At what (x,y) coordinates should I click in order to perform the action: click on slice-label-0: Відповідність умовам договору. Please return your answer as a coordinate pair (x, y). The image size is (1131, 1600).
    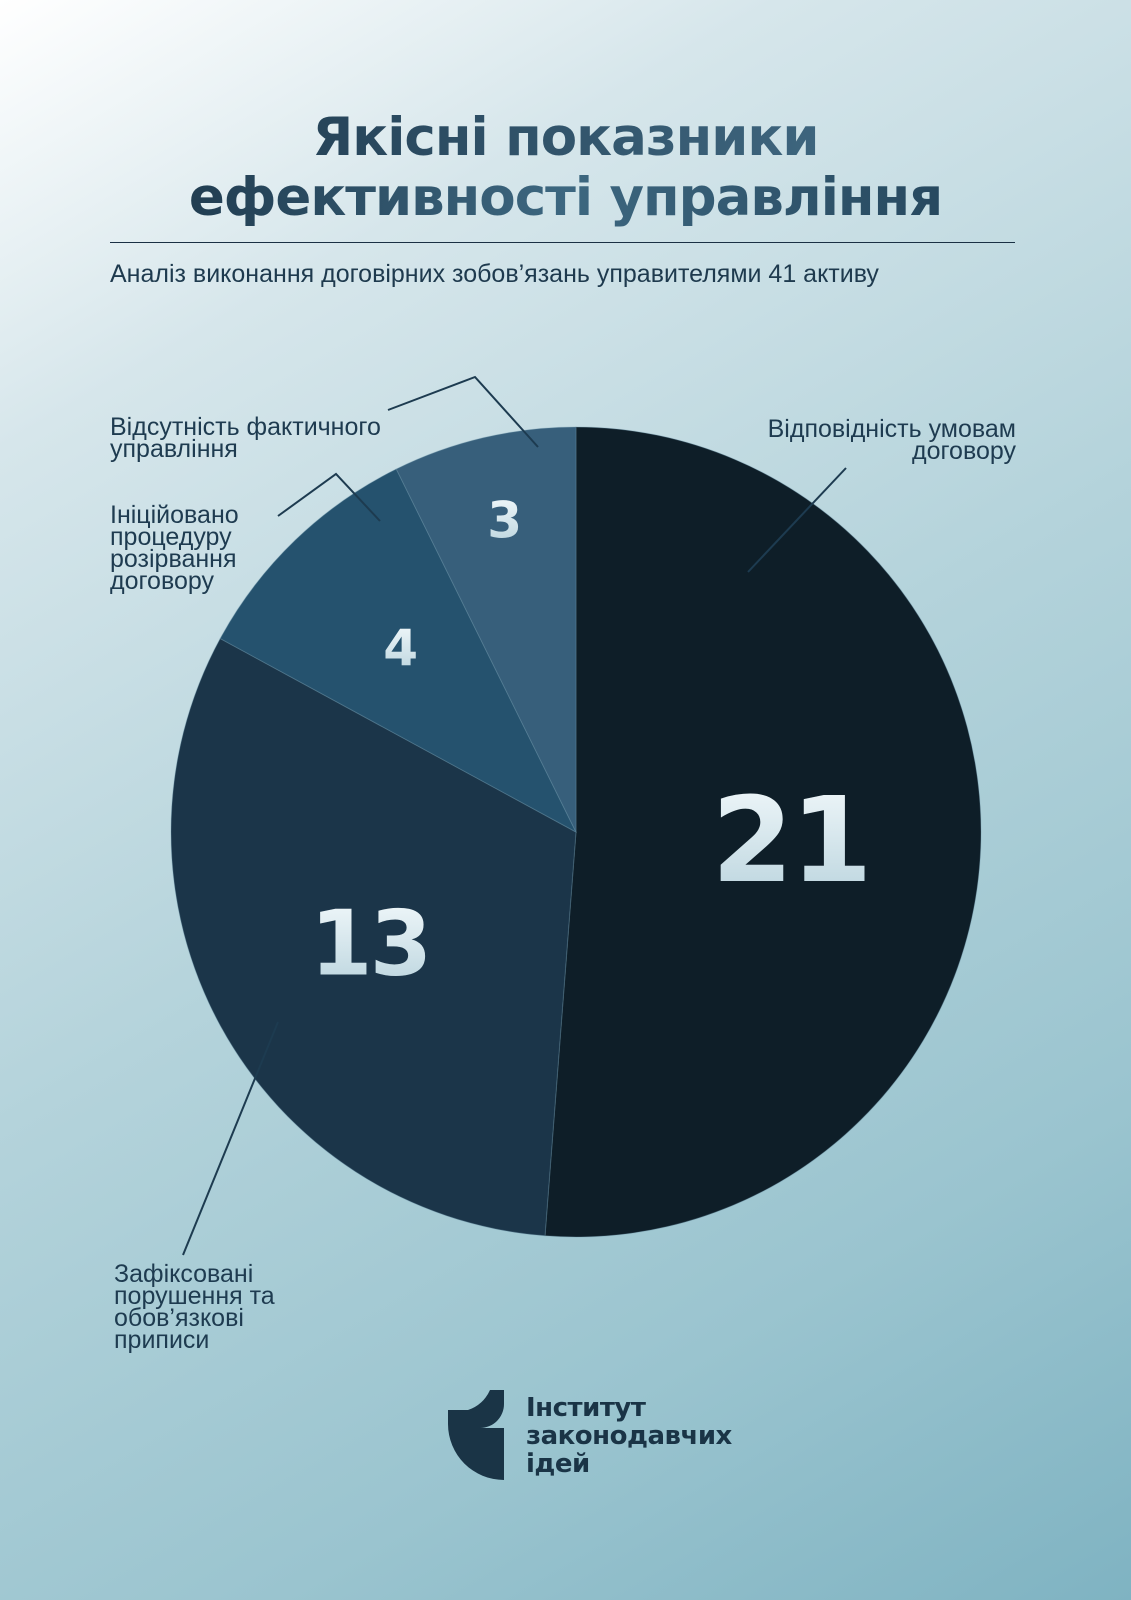
    Looking at the image, I should click on (891, 440).